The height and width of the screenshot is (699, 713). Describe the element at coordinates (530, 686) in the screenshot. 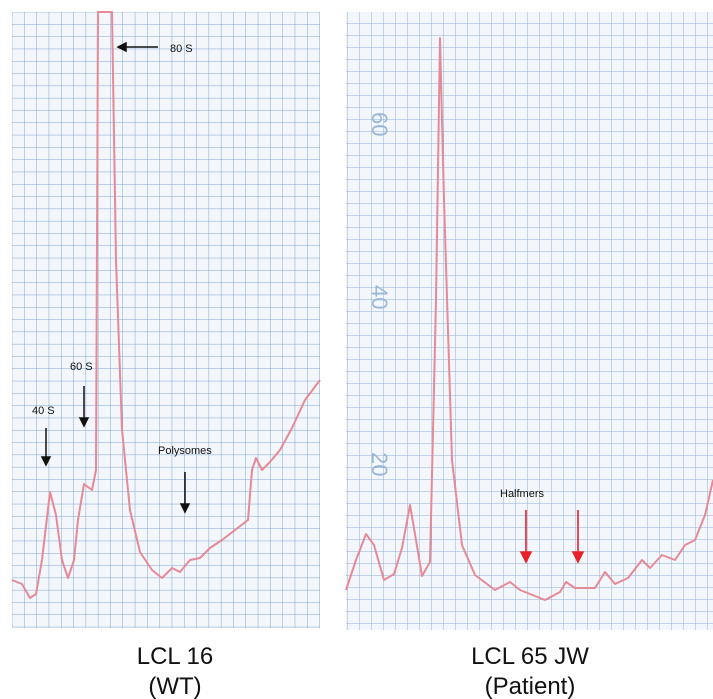

I see `subcaption: (Patient)` at that location.